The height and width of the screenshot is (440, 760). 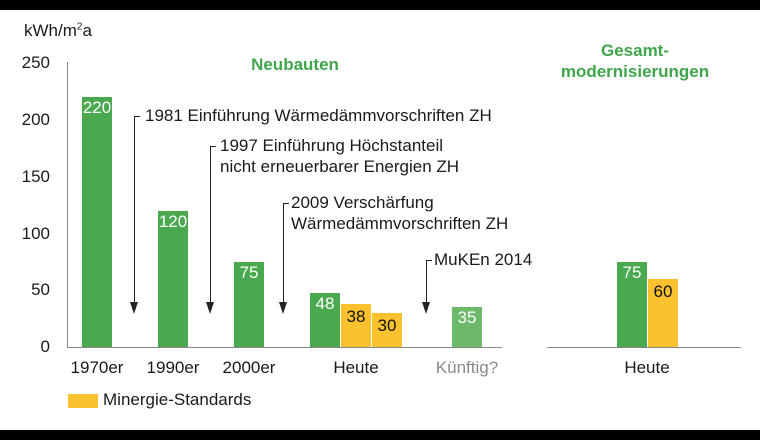 What do you see at coordinates (97, 107) in the screenshot?
I see `bar-value-label: 220` at bounding box center [97, 107].